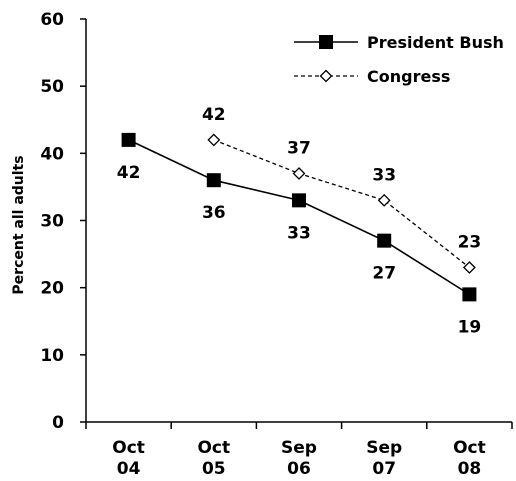 This screenshot has height=481, width=516. What do you see at coordinates (58, 423) in the screenshot?
I see `y-tick-label: 0` at bounding box center [58, 423].